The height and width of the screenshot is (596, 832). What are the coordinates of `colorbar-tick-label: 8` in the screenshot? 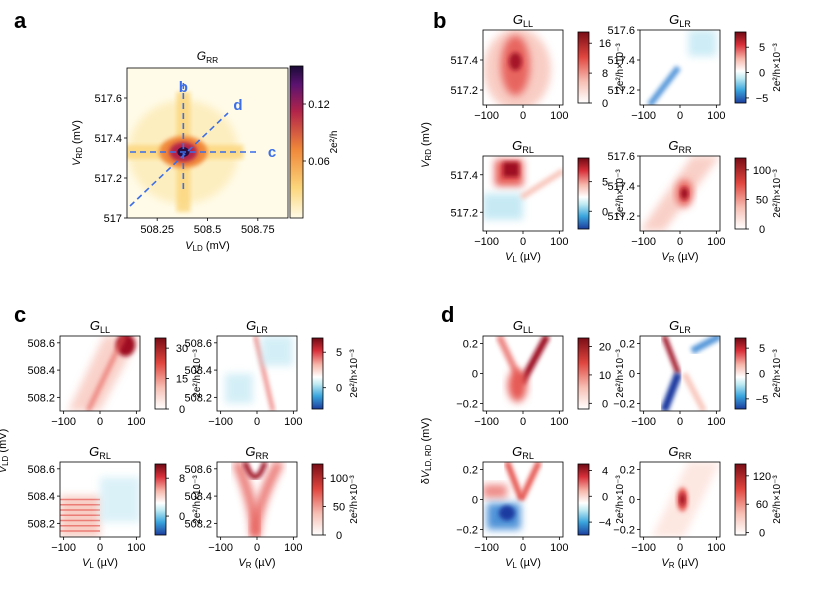 It's located at (605, 74).